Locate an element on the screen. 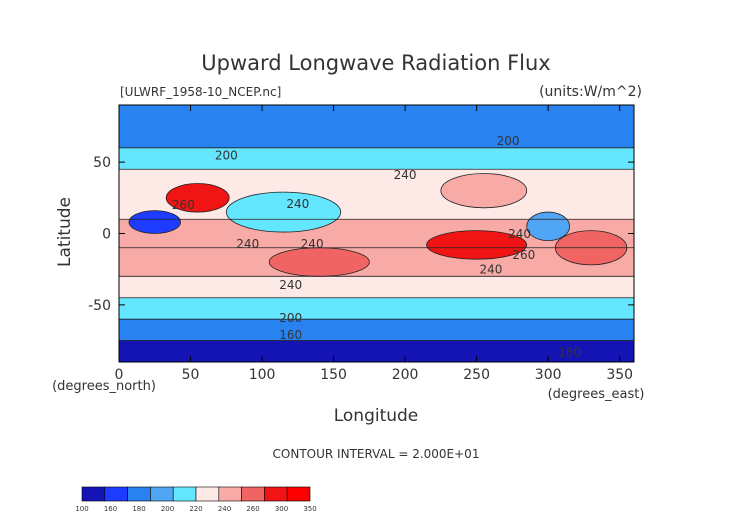 The height and width of the screenshot is (532, 752). colorbar-label-350: 350 is located at coordinates (309, 509).